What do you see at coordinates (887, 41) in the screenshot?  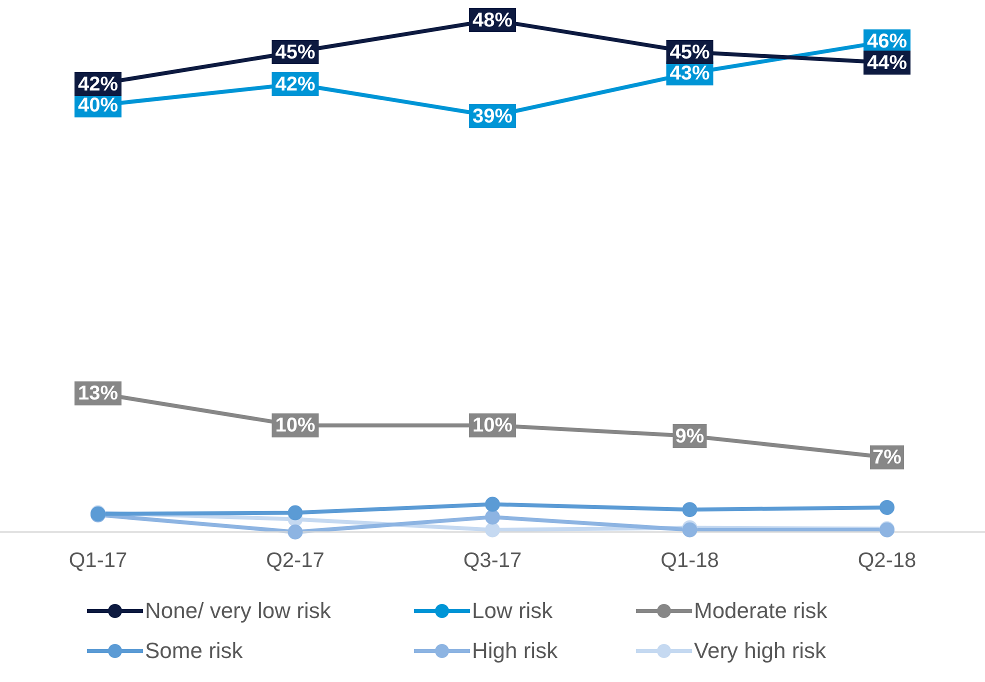 I see `data-label: 46%` at bounding box center [887, 41].